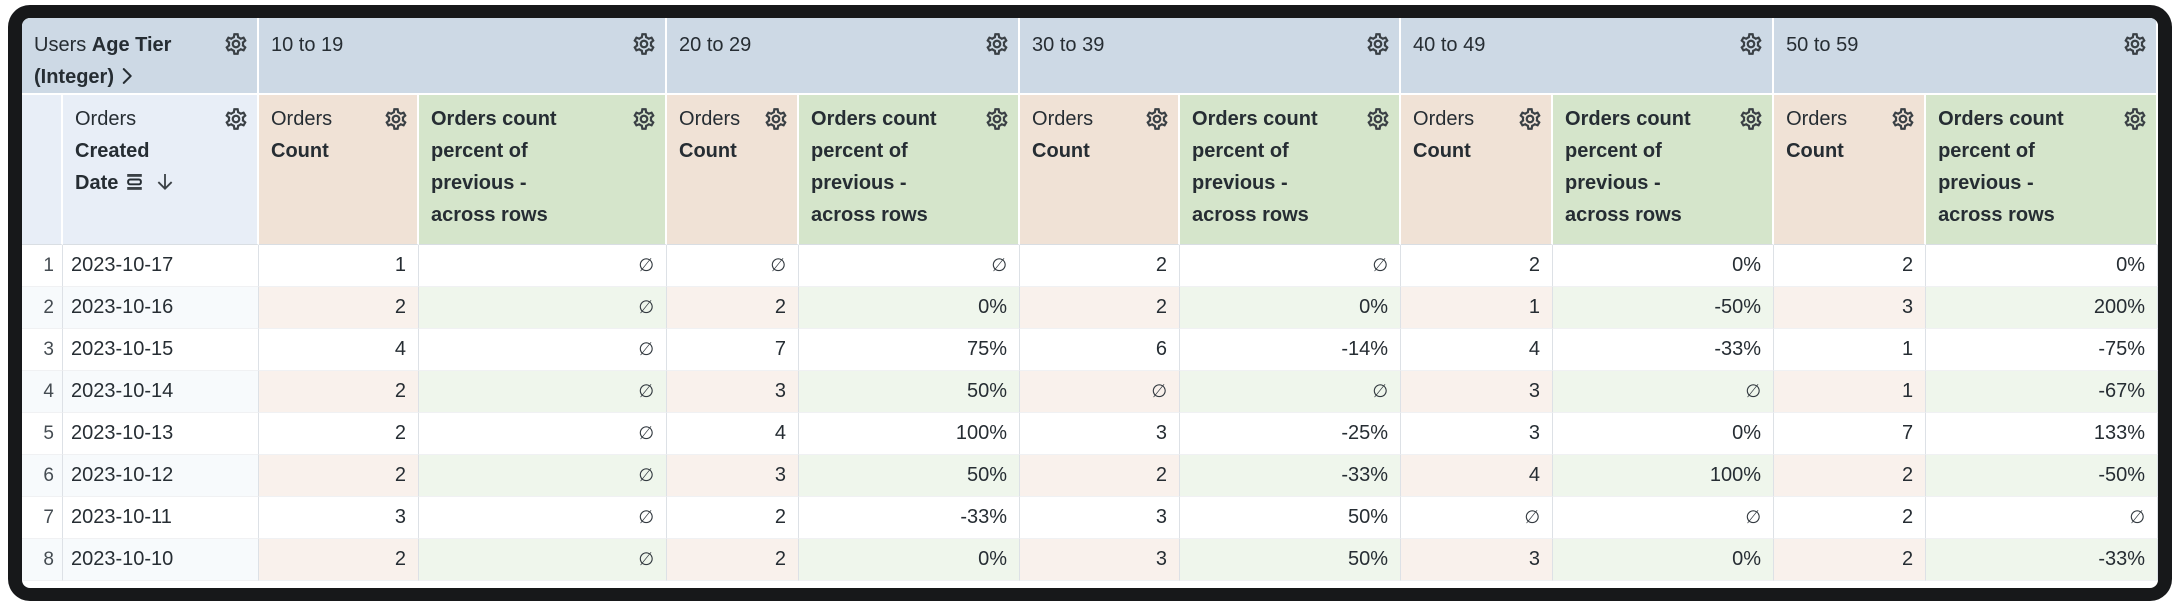  I want to click on date-cell: 2023-10-14, so click(161, 392).